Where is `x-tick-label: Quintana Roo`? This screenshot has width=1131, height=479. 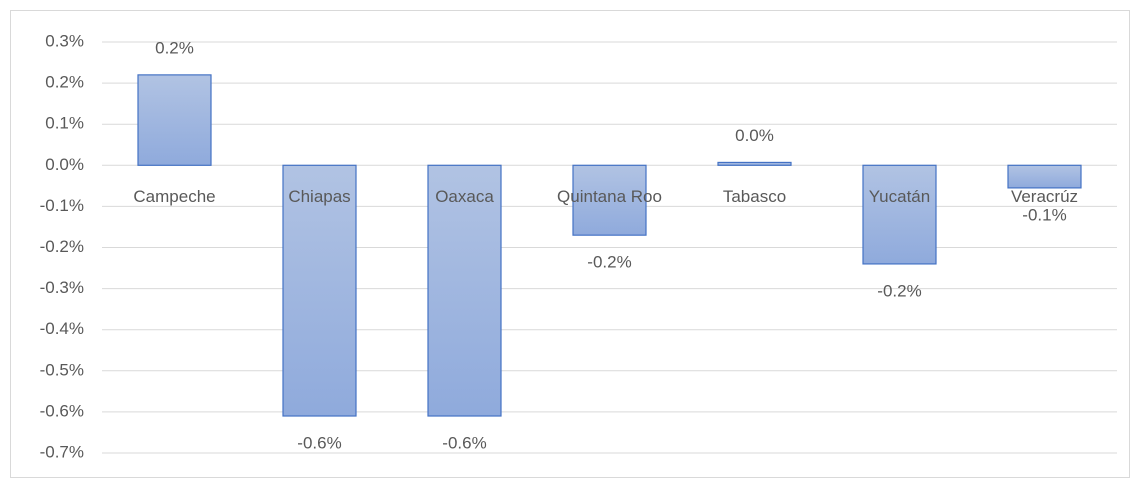 x-tick-label: Quintana Roo is located at coordinates (609, 196).